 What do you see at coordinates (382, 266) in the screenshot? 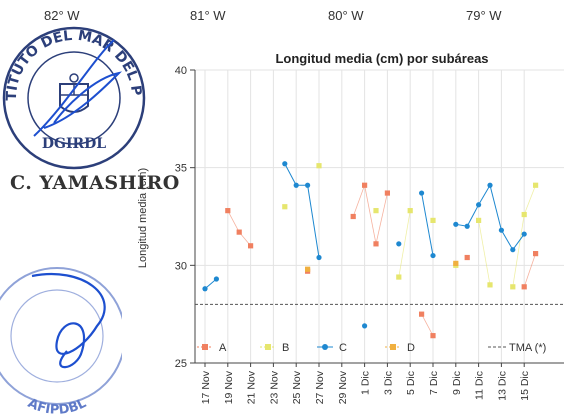
I see `series-D` at bounding box center [382, 266].